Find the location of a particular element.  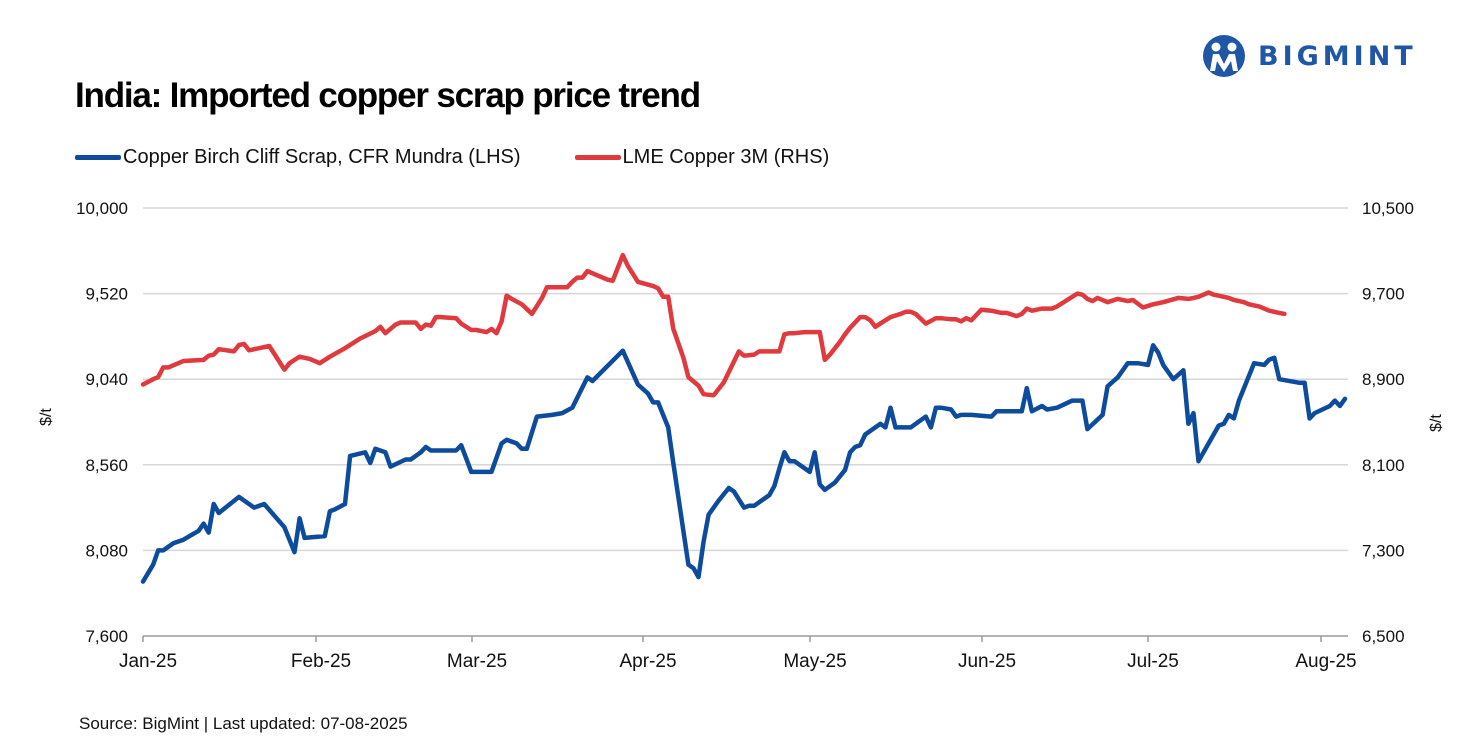

y-axis-label-right: $/t is located at coordinates (1436, 423).